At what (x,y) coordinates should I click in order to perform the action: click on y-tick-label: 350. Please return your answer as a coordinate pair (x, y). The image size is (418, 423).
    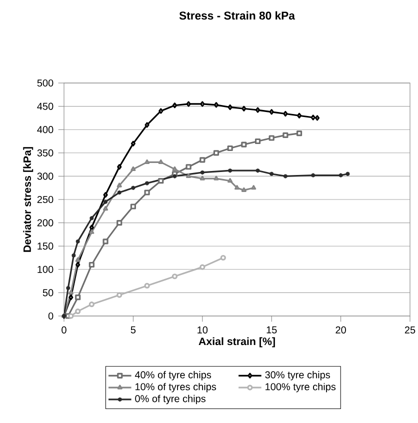
    Looking at the image, I should click on (45, 152).